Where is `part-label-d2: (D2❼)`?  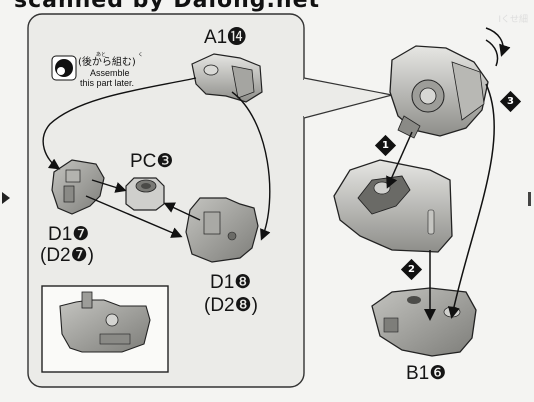 part-label-d2: (D2❼) is located at coordinates (67, 255).